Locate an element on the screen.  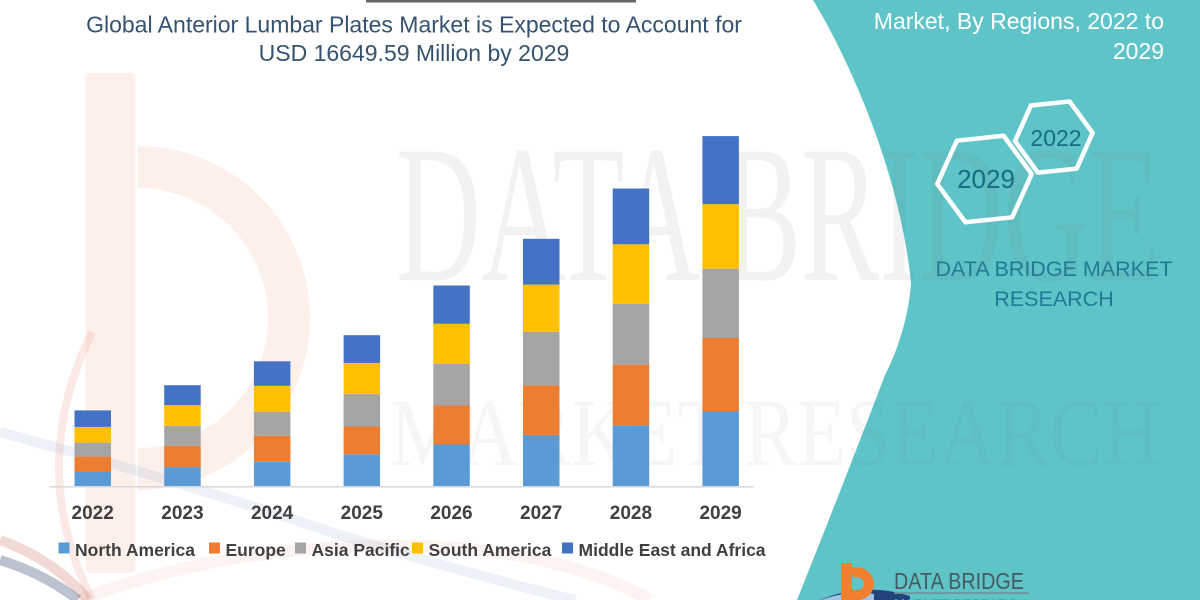
svg-text: 2023 is located at coordinates (182, 513).